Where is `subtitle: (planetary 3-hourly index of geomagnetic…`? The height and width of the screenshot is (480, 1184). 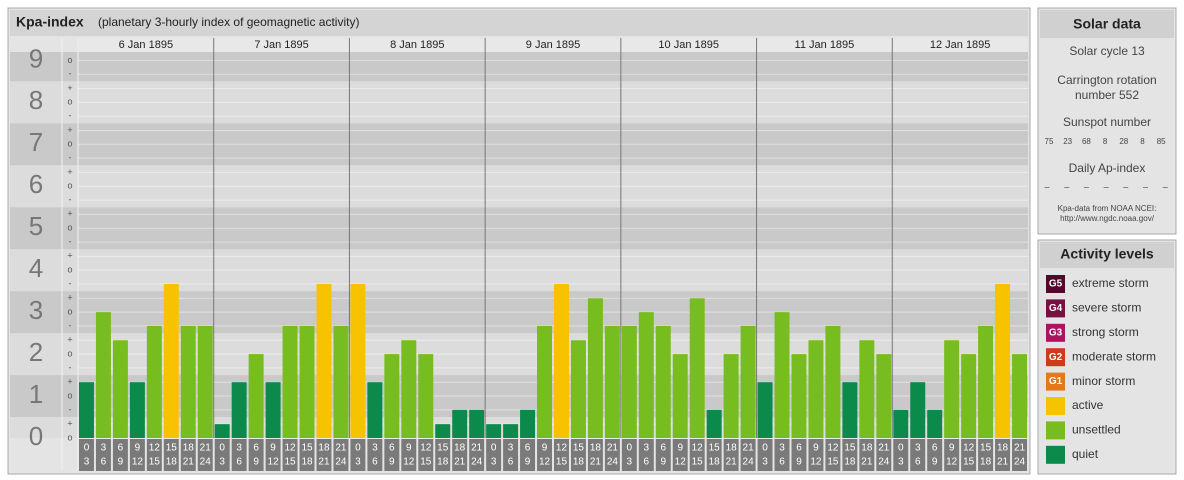 subtitle: (planetary 3-hourly index of geomagnetic… is located at coordinates (228, 22).